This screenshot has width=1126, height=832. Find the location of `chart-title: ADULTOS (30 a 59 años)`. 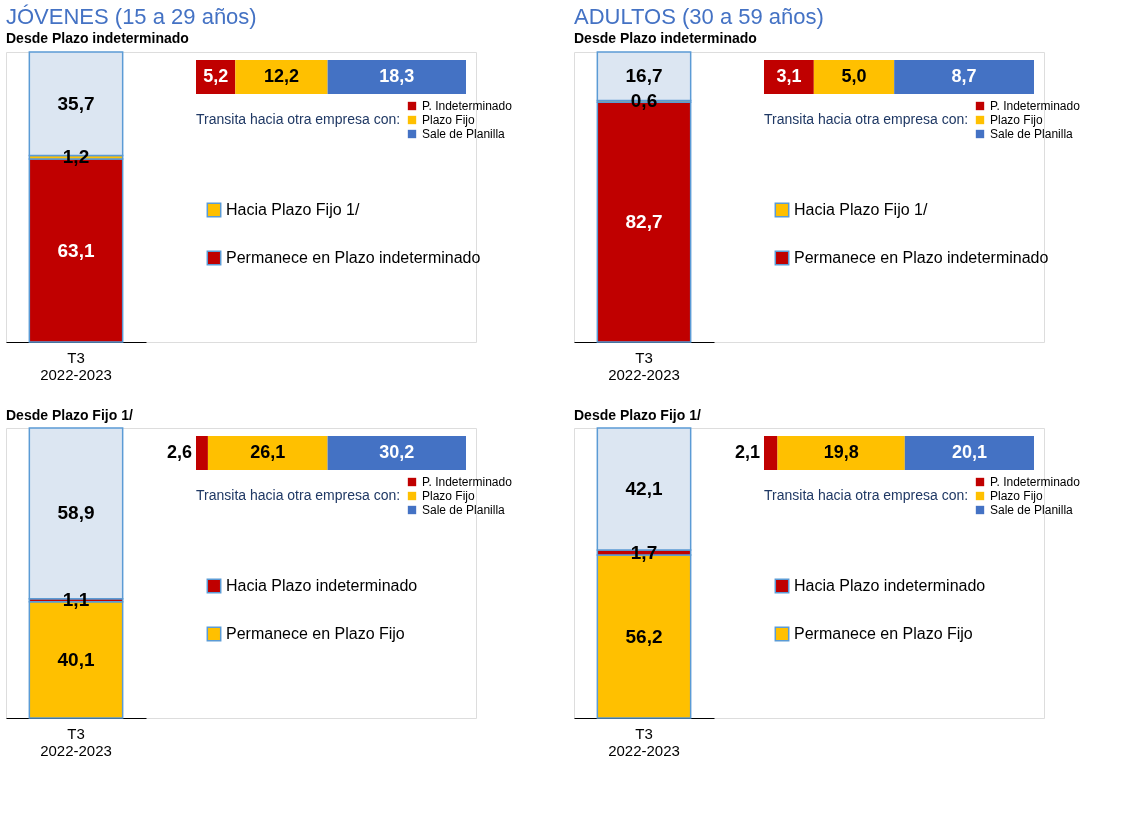

chart-title: ADULTOS (30 a 59 años) is located at coordinates (699, 17).